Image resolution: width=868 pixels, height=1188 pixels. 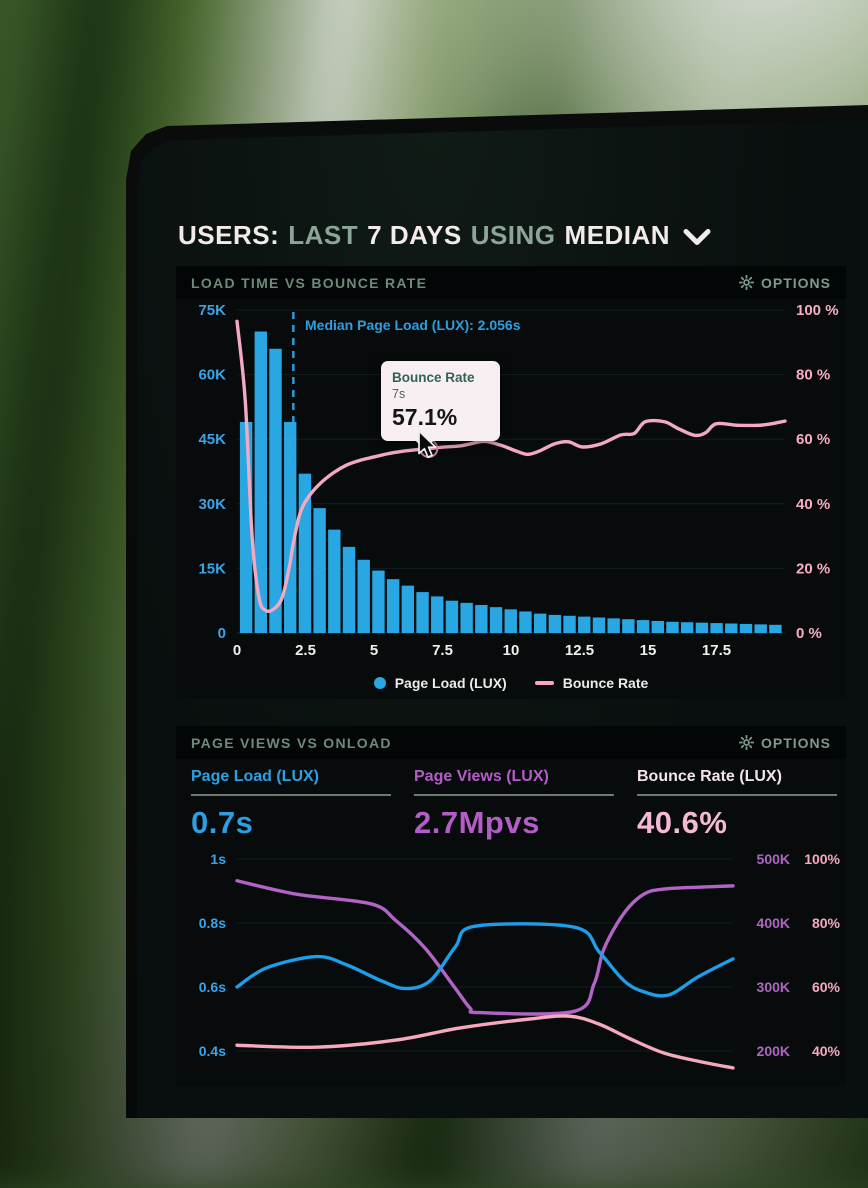 What do you see at coordinates (413, 325) in the screenshot?
I see `median-annotation: Median Page Load (LUX): 2.056s` at bounding box center [413, 325].